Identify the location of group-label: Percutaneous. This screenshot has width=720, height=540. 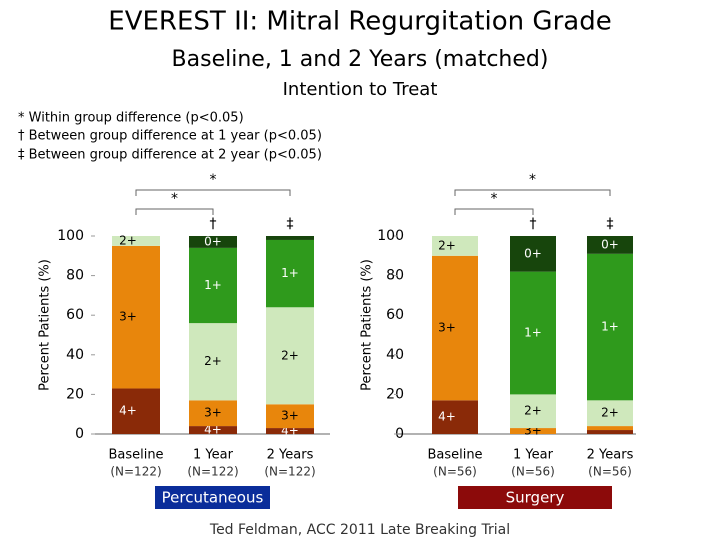
(213, 498).